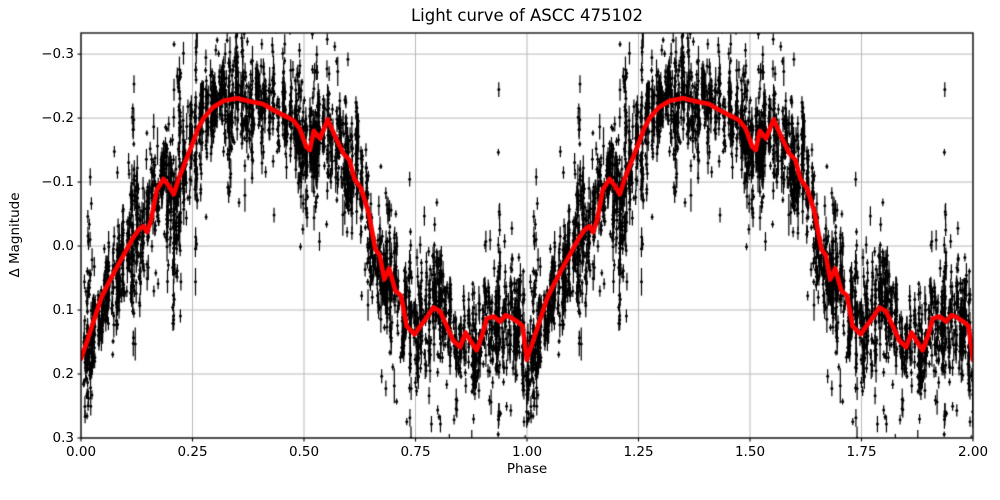 The height and width of the screenshot is (500, 1000). Describe the element at coordinates (192, 452) in the screenshot. I see `x-tick-label: 0.25` at that location.